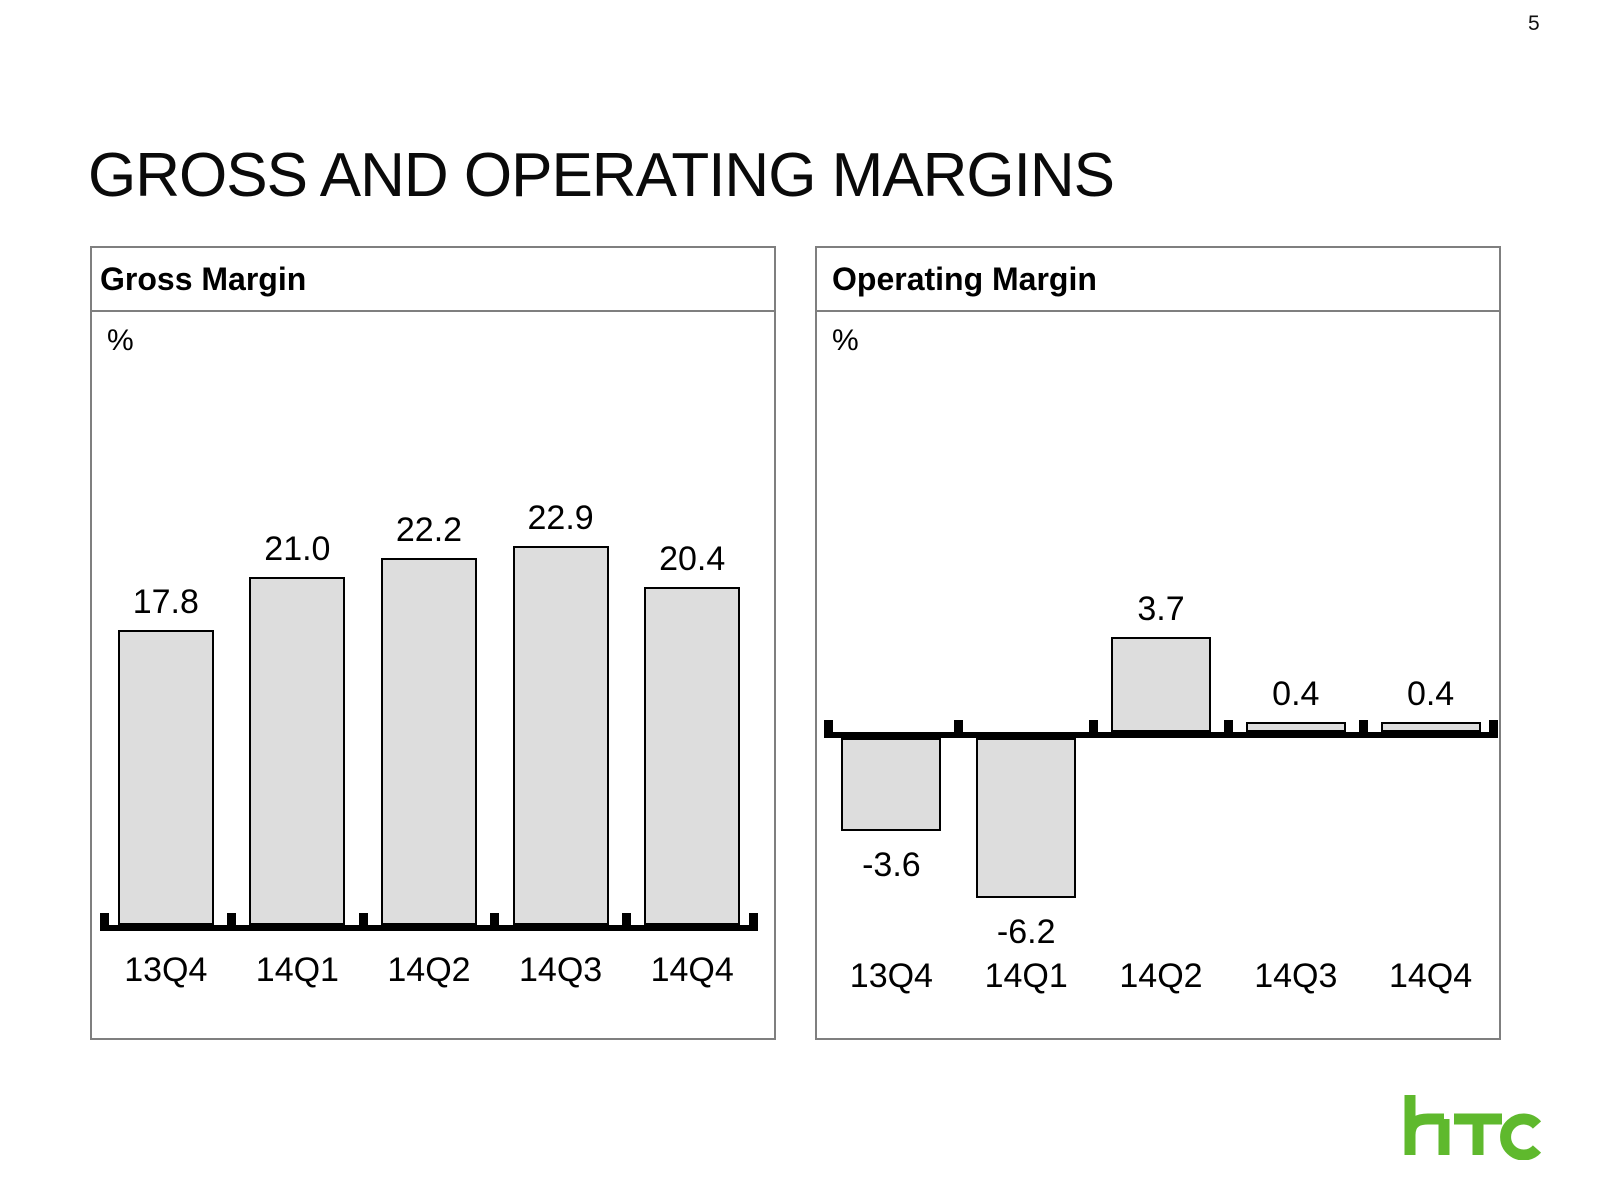 The height and width of the screenshot is (1194, 1600). I want to click on gross-margin-panel-title: Gross Margin, so click(203, 278).